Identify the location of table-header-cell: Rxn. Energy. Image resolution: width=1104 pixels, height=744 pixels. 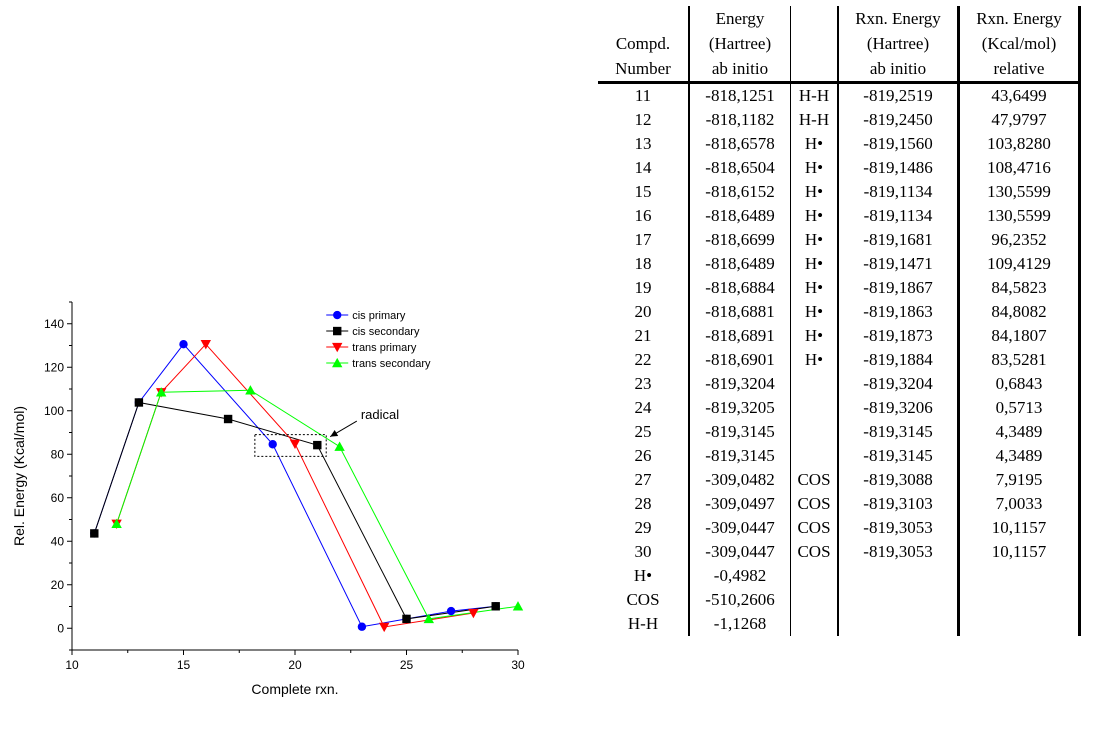
(898, 18).